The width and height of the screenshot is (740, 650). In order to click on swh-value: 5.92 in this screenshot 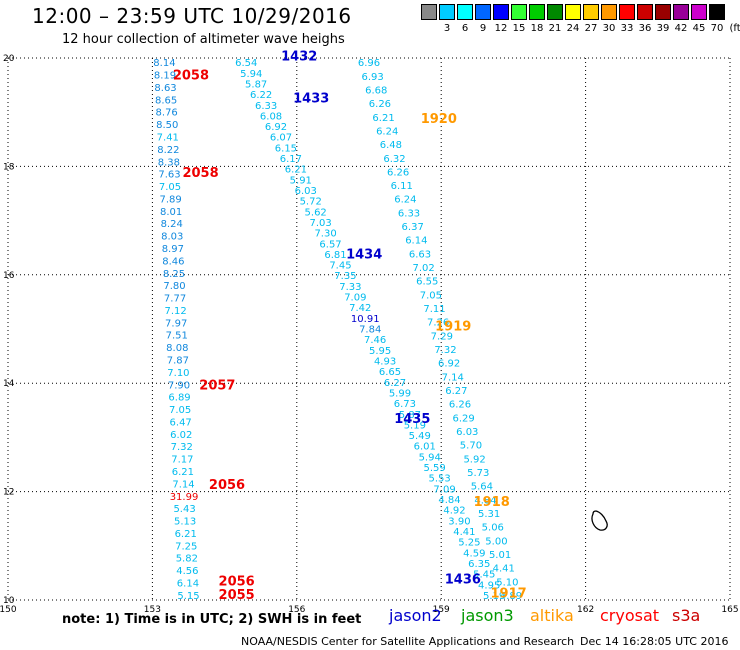, I will do `click(474, 459)`.